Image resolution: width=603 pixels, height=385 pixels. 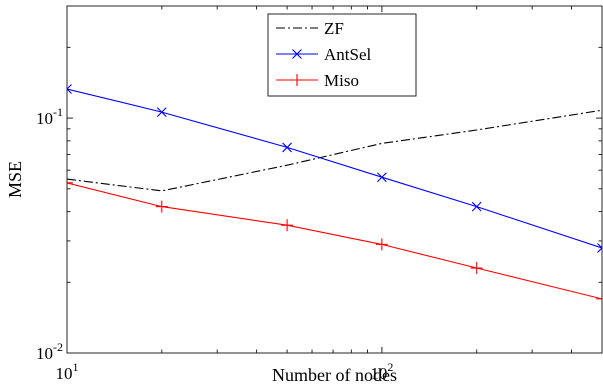 I want to click on legend: ZF AntSel Miso, so click(x=342, y=55).